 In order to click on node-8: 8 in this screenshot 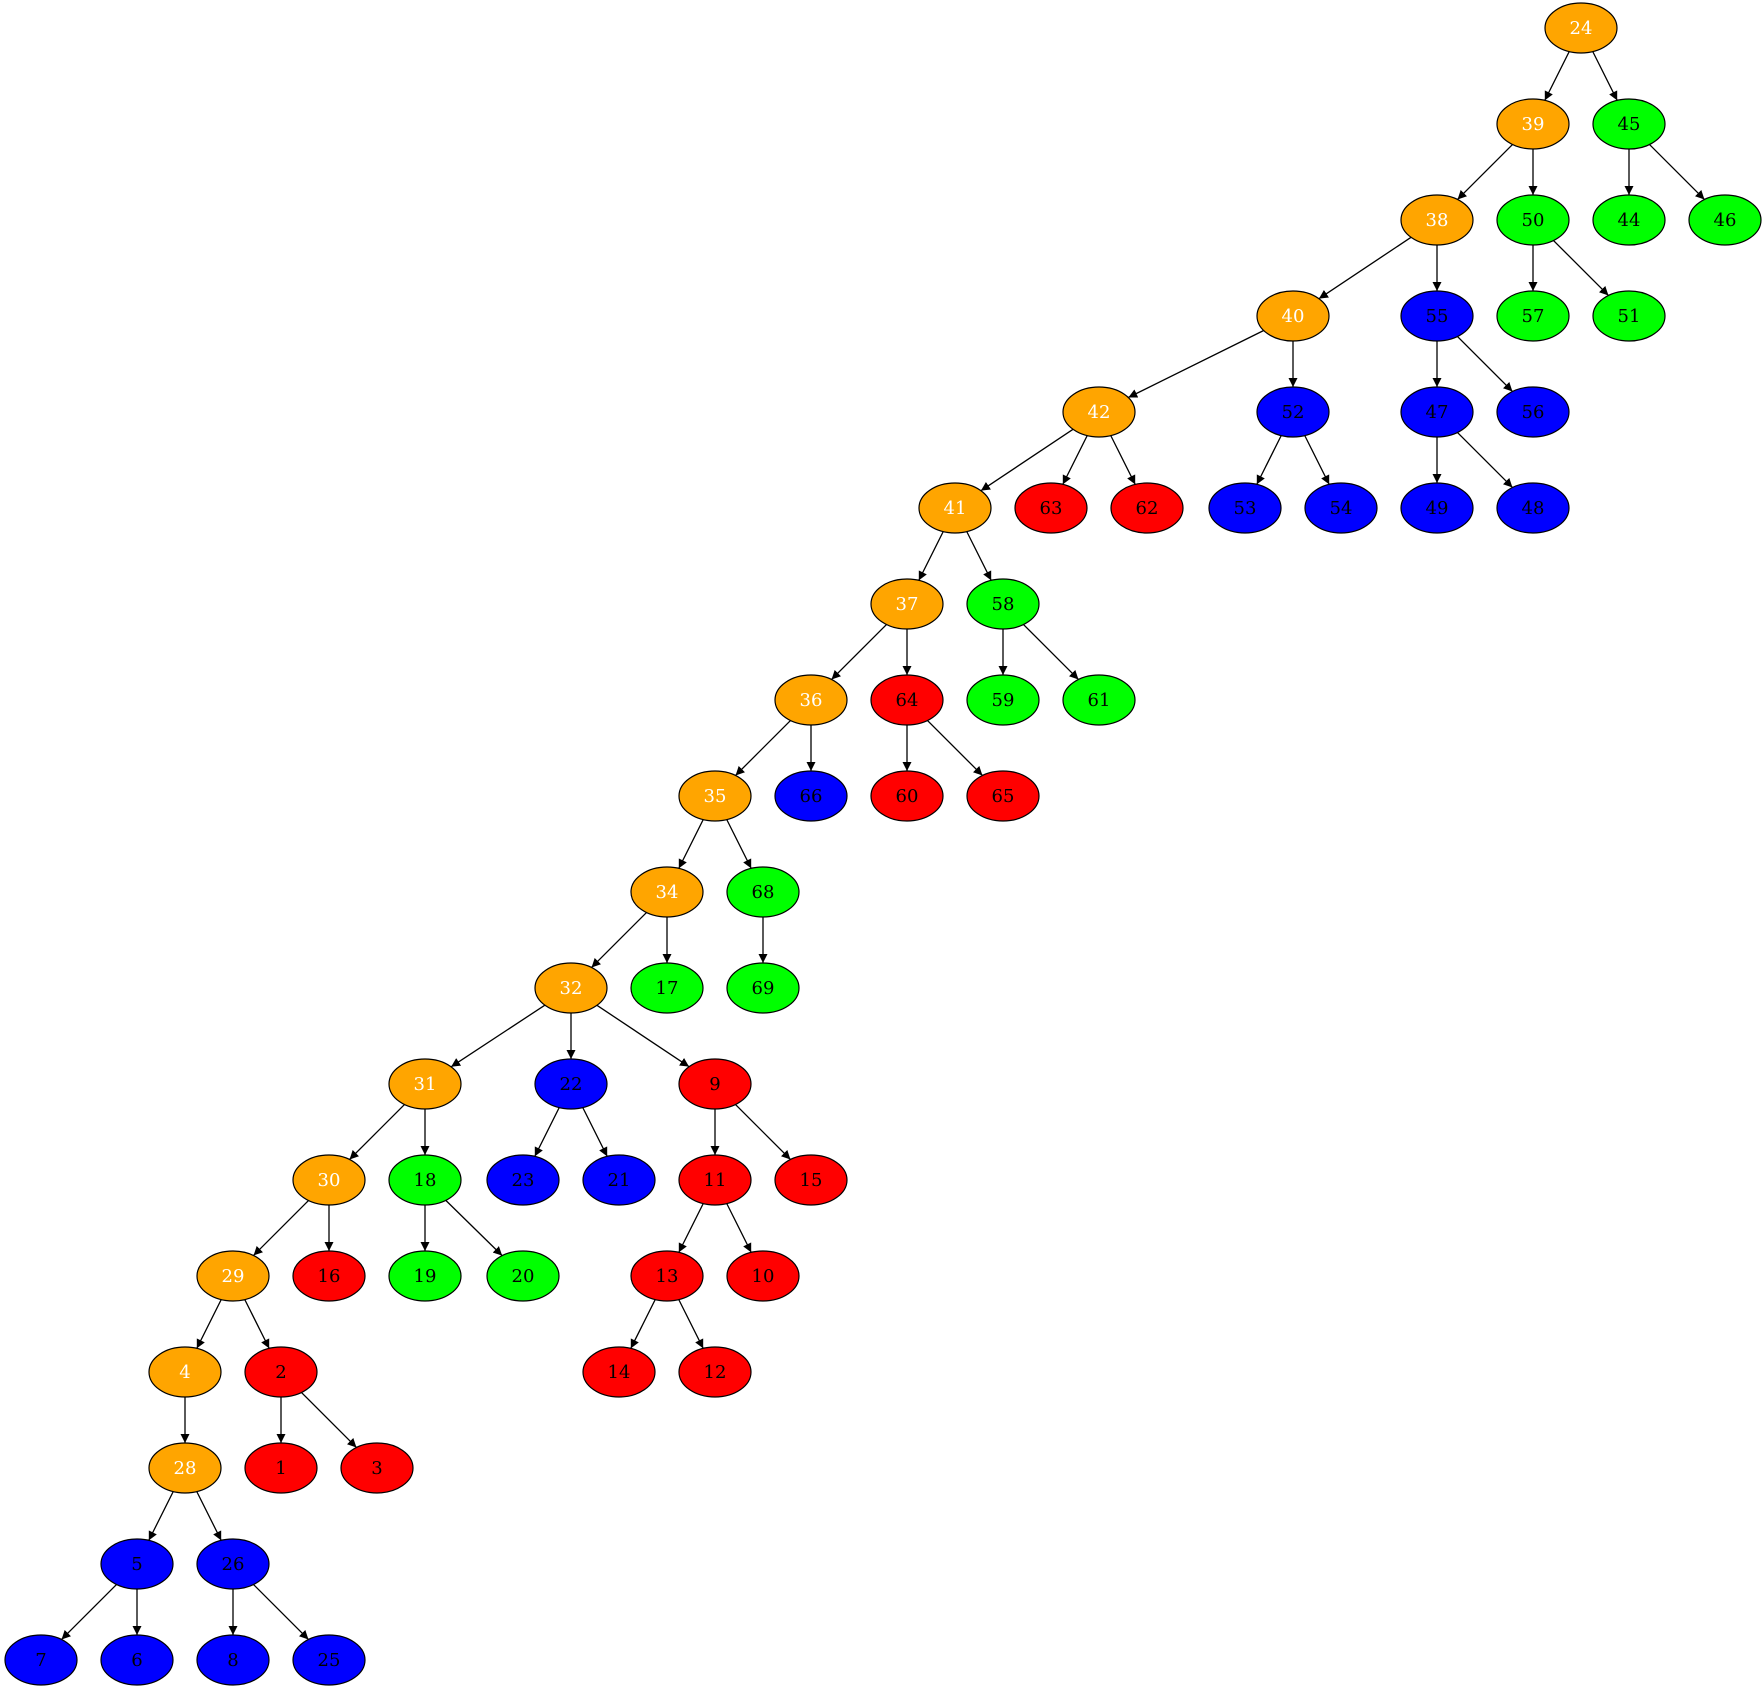, I will do `click(233, 1660)`.